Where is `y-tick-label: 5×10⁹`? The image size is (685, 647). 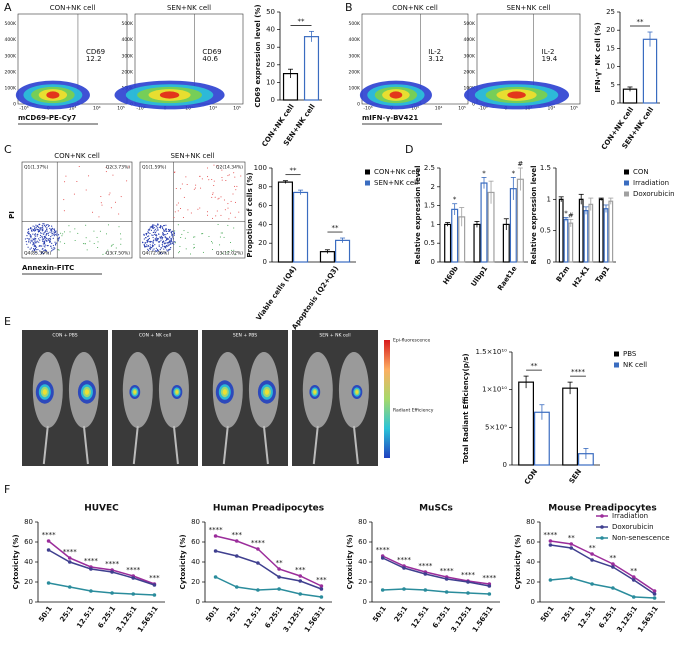
y-tick-label: 5×10⁹ is located at coordinates (496, 427).